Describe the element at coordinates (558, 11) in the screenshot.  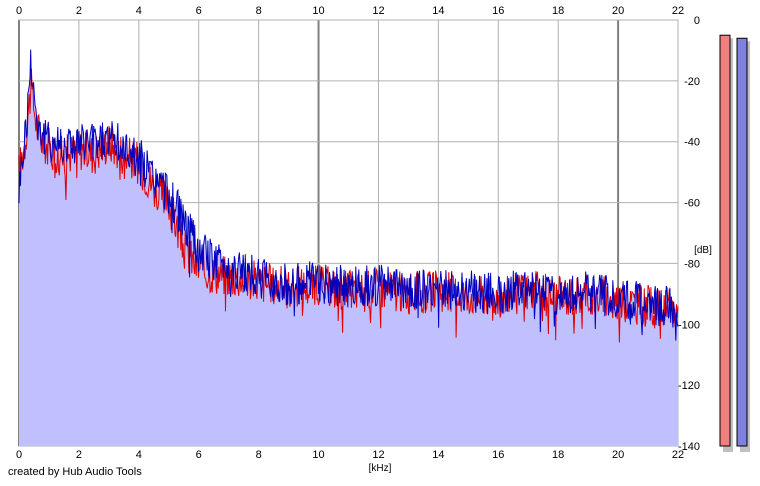
I see `x-tick-label-top: 18` at that location.